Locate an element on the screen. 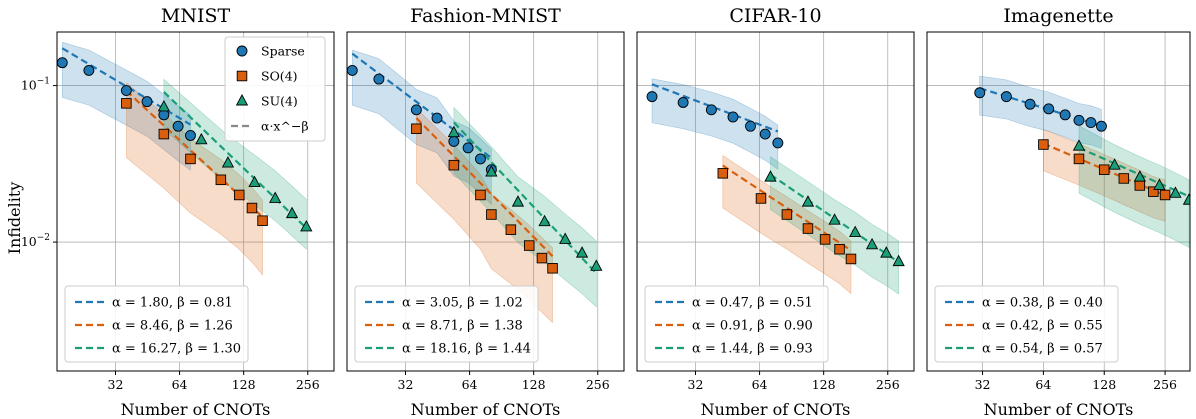 This screenshot has width=1196, height=419. series-legend-label: α·x^−β is located at coordinates (285, 126).